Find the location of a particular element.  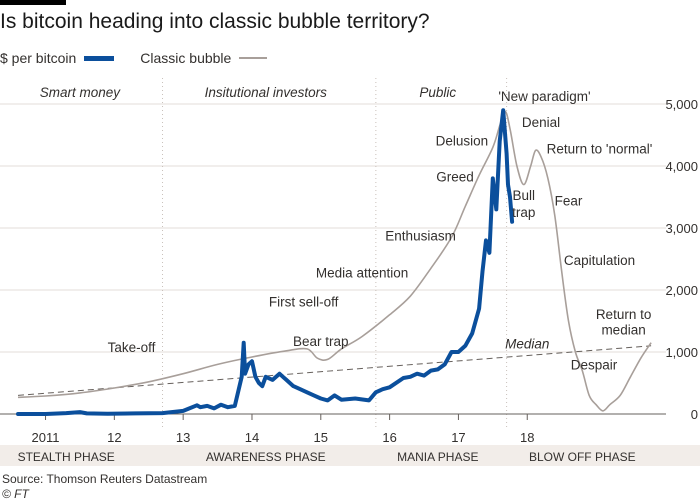

annotation-1: First sell-off is located at coordinates (304, 302).